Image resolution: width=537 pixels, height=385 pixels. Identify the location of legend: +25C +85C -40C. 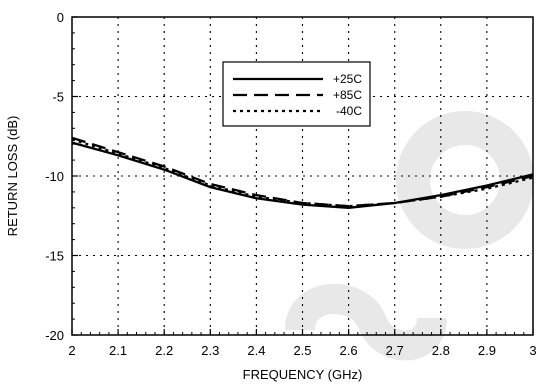
(296, 94).